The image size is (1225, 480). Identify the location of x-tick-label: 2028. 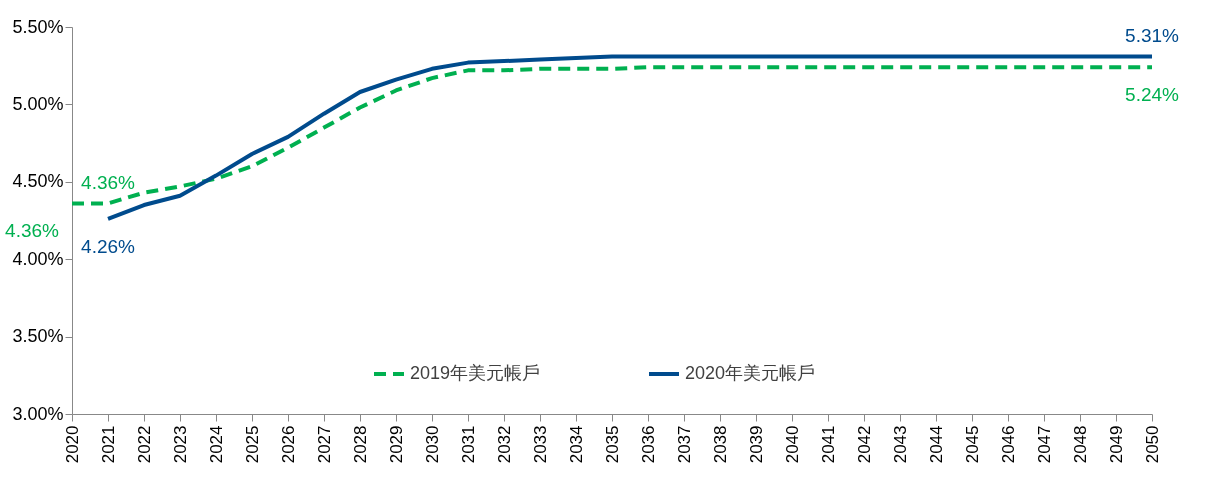
(360, 444).